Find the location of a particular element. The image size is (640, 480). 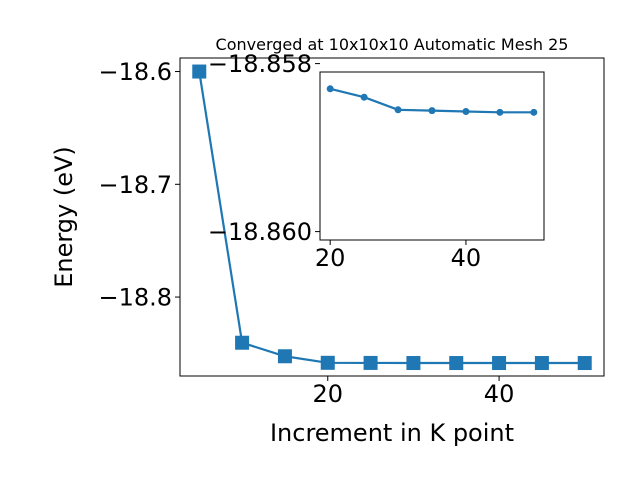

inset-x-tick-label: 40 is located at coordinates (466, 258).